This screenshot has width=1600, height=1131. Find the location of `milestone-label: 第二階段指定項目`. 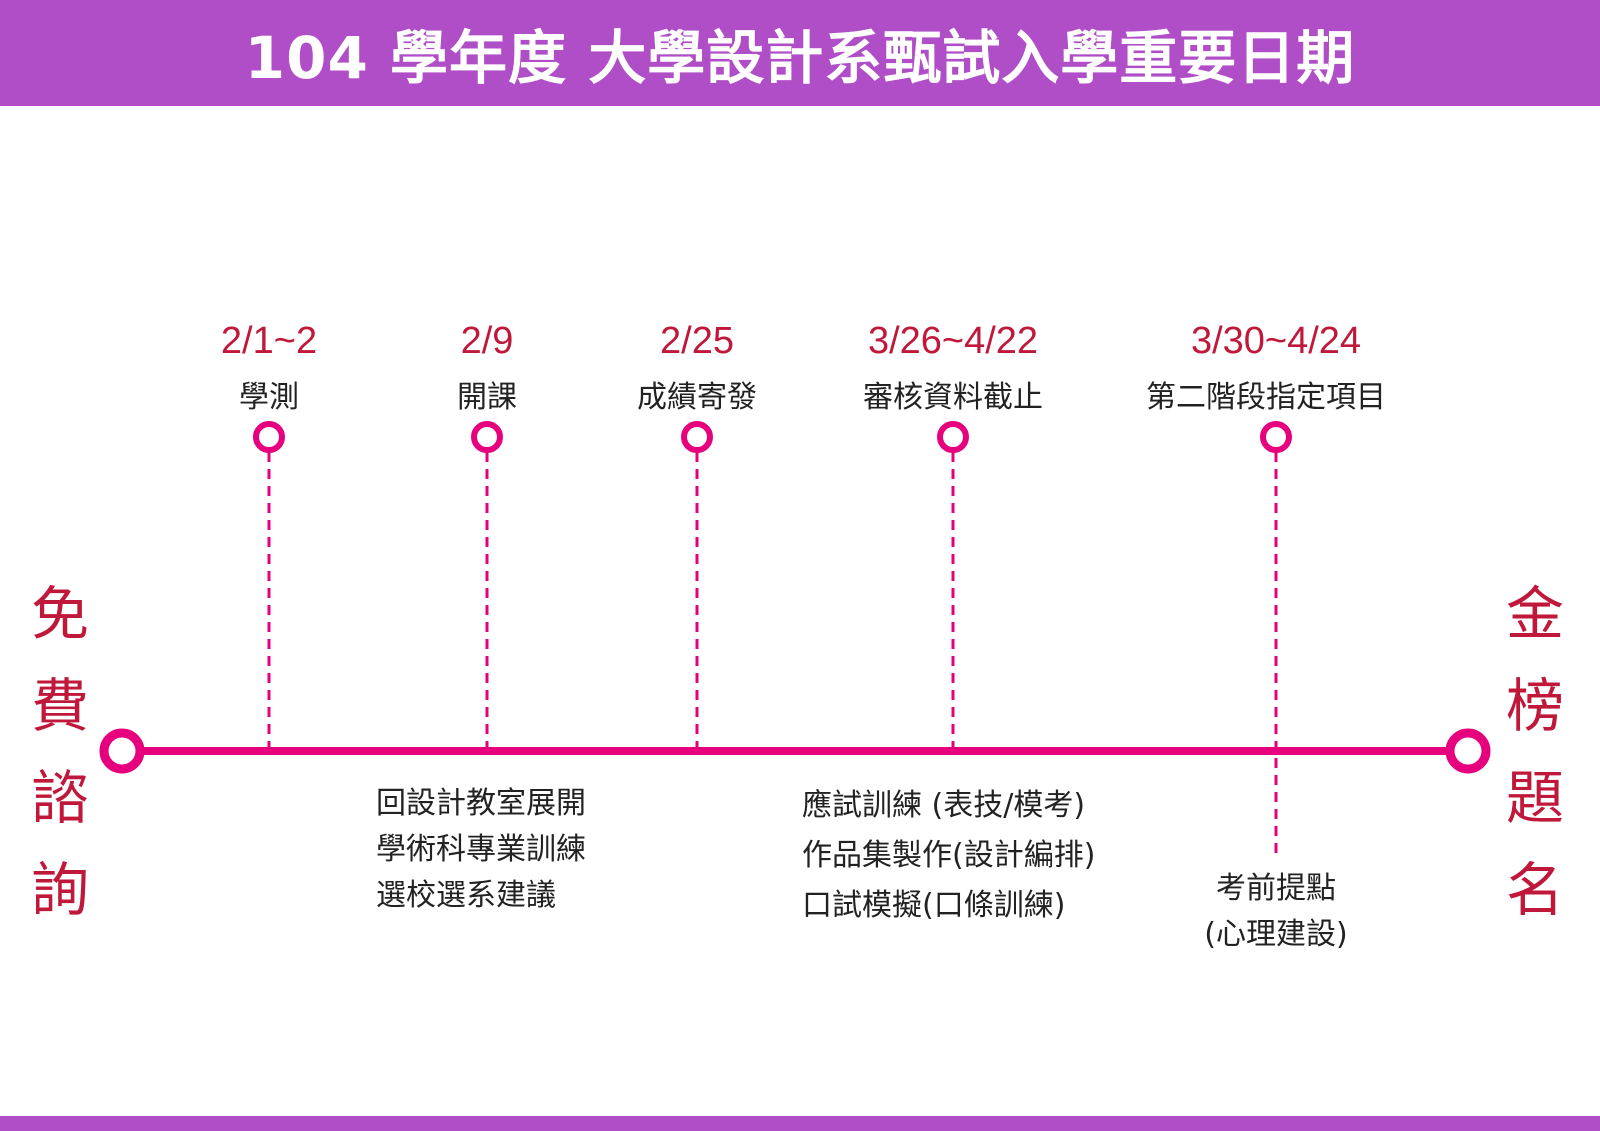

milestone-label: 第二階段指定項目 is located at coordinates (1266, 397).